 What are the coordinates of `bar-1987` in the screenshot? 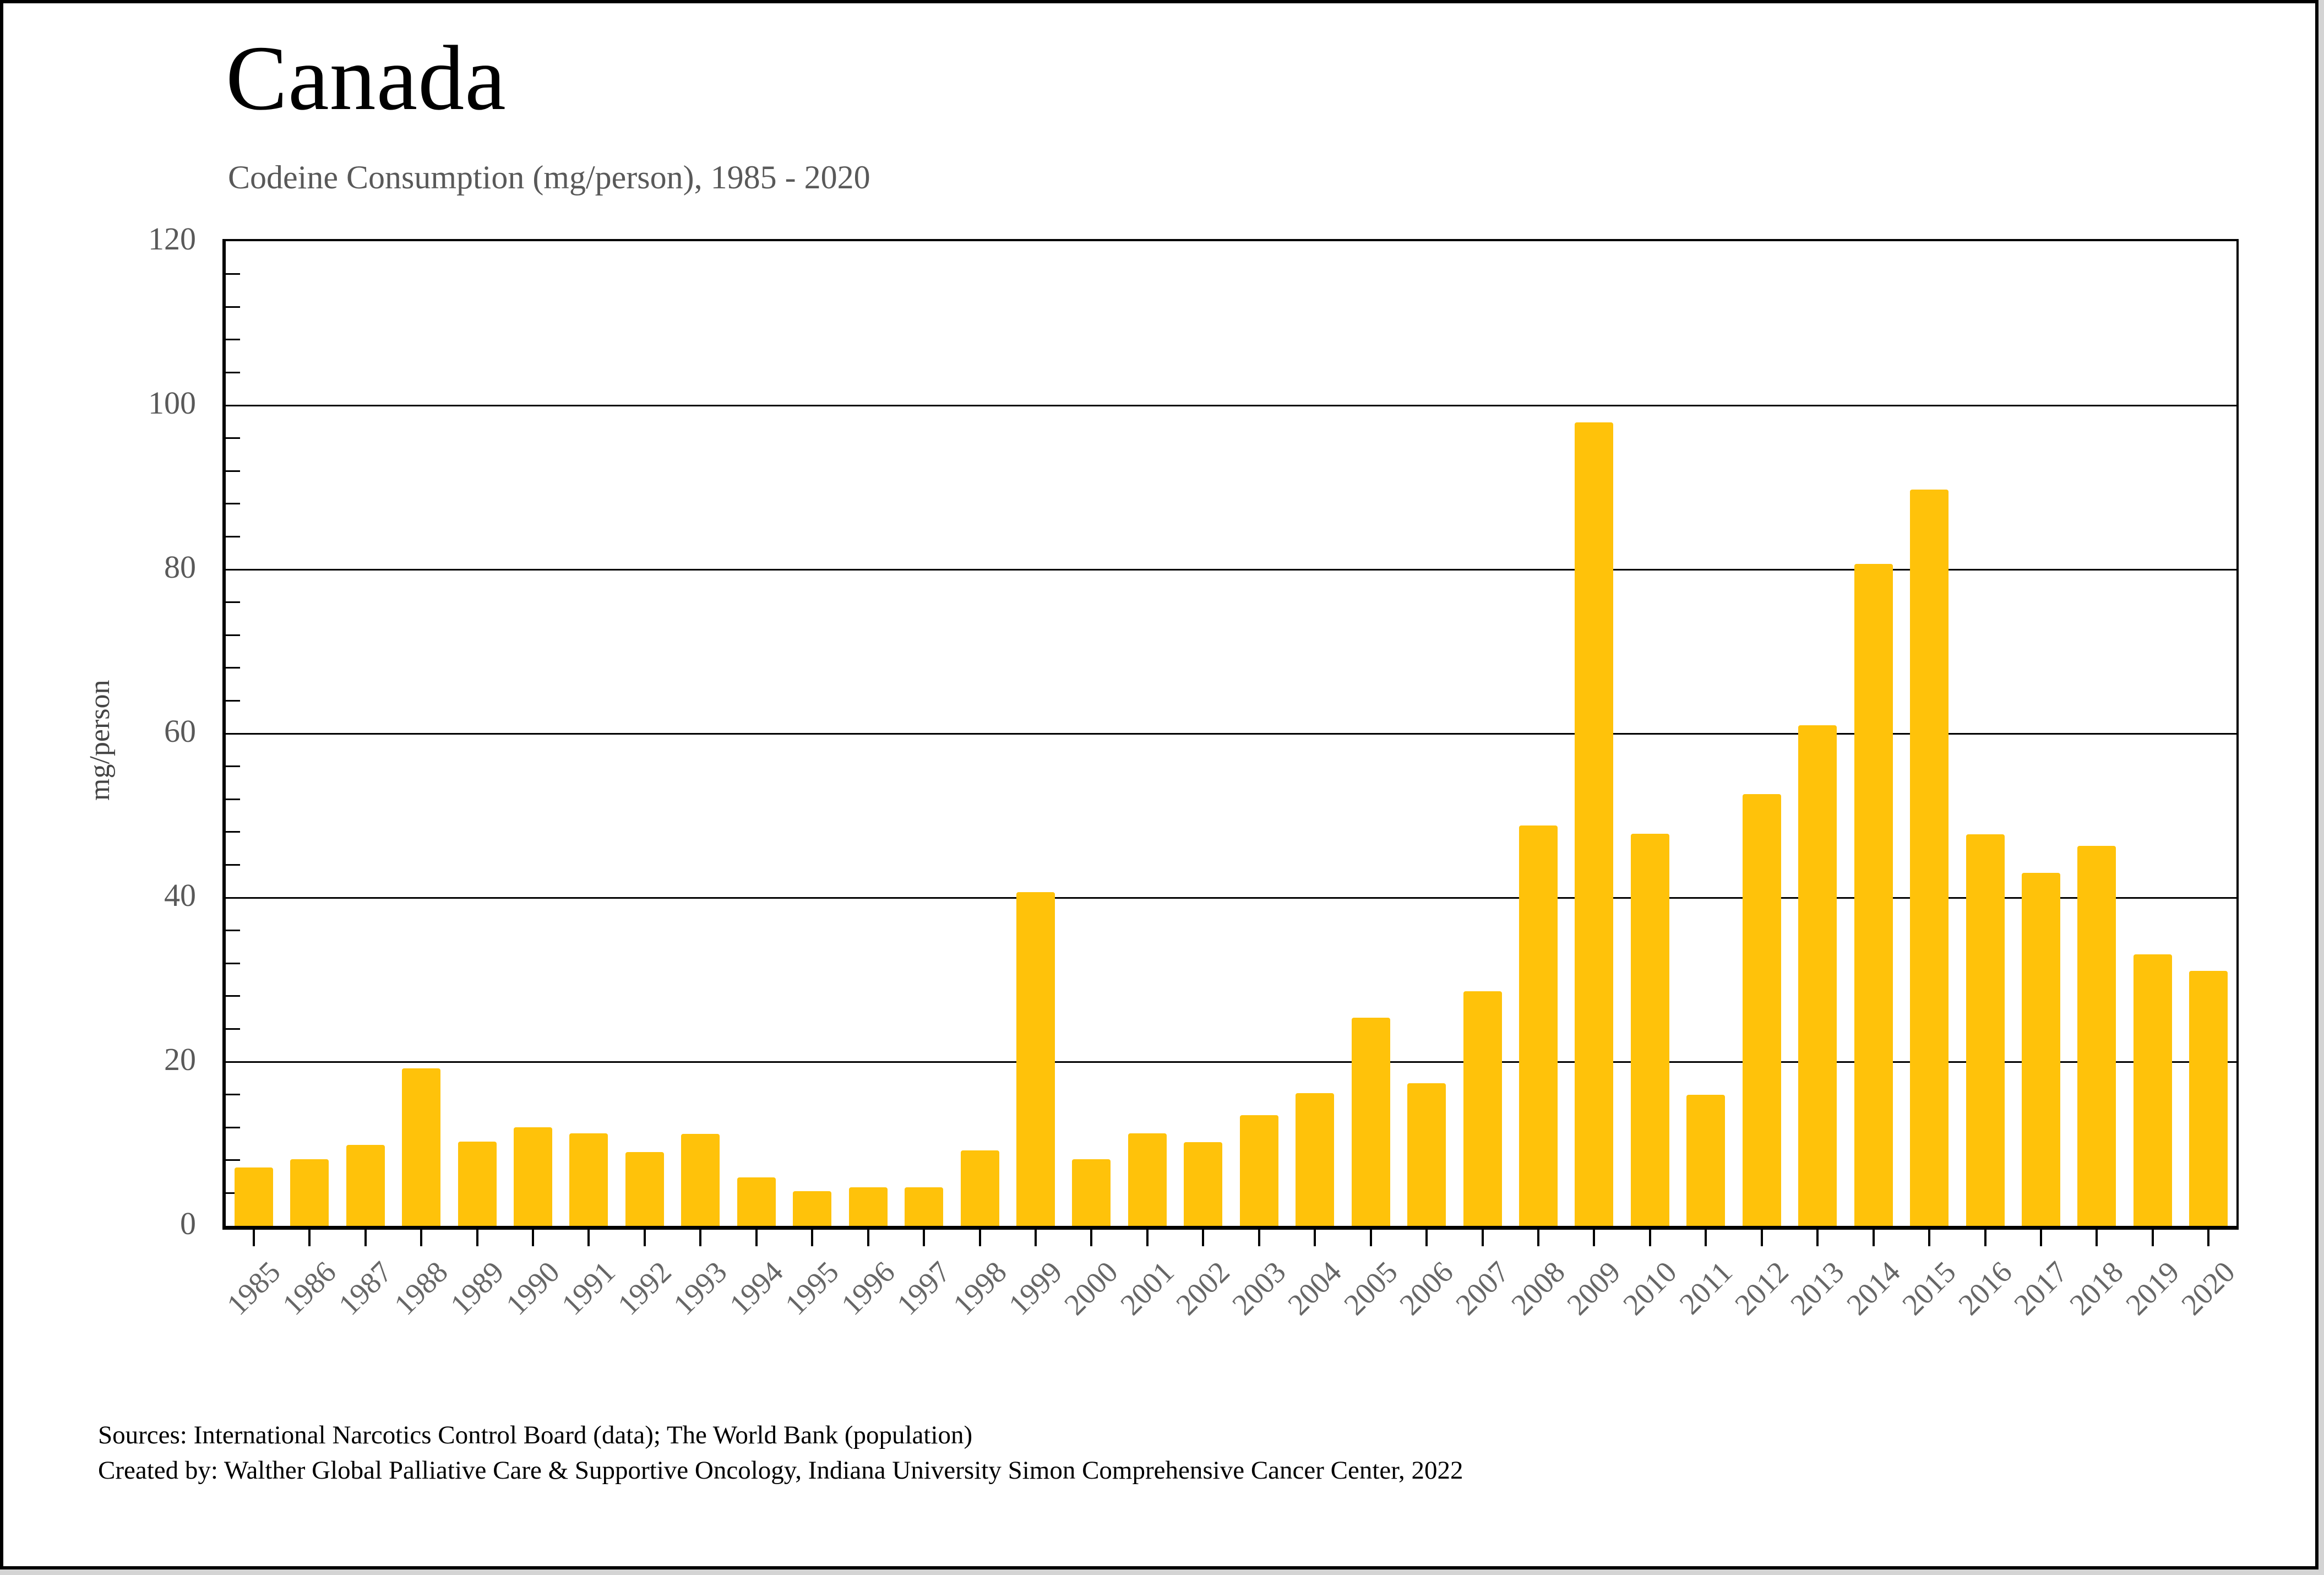 It's located at (365, 1185).